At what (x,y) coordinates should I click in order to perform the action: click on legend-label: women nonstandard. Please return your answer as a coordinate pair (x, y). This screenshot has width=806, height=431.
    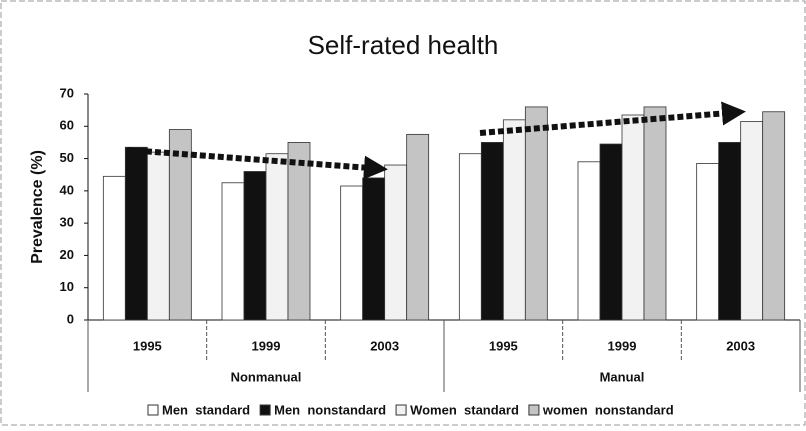
    Looking at the image, I should click on (608, 409).